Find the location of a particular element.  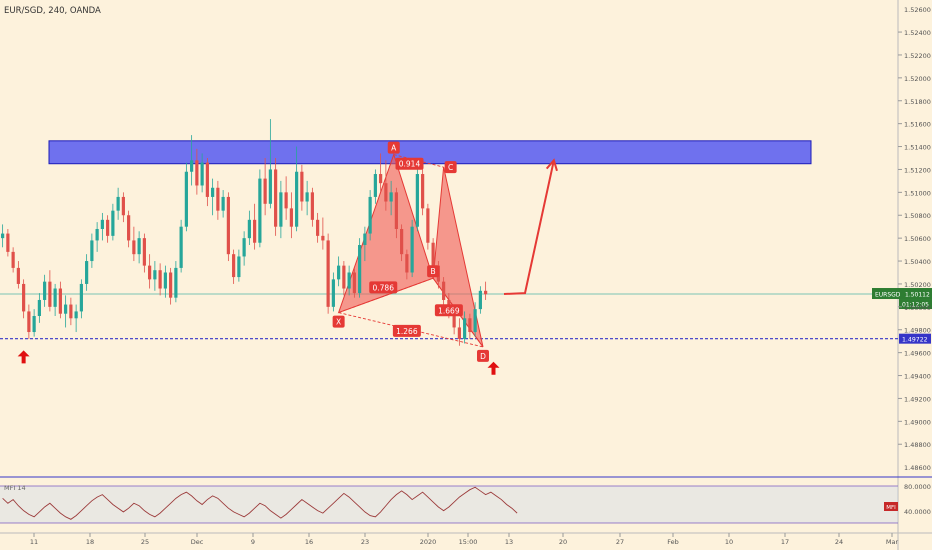

time-tick-label: 10 is located at coordinates (729, 542).